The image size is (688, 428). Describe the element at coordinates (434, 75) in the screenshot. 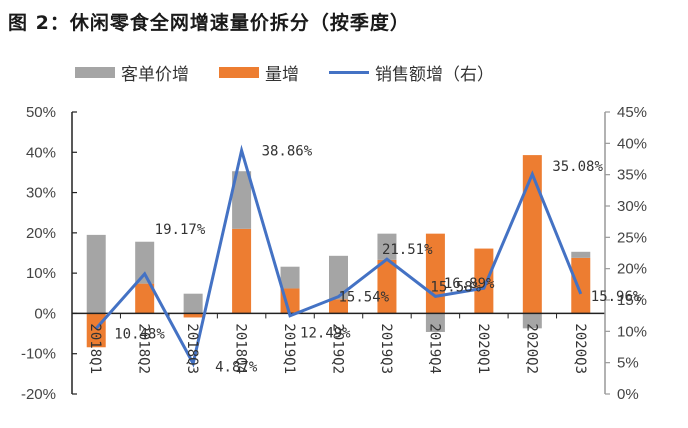

I see `legend-label: 销售额增（右）` at that location.